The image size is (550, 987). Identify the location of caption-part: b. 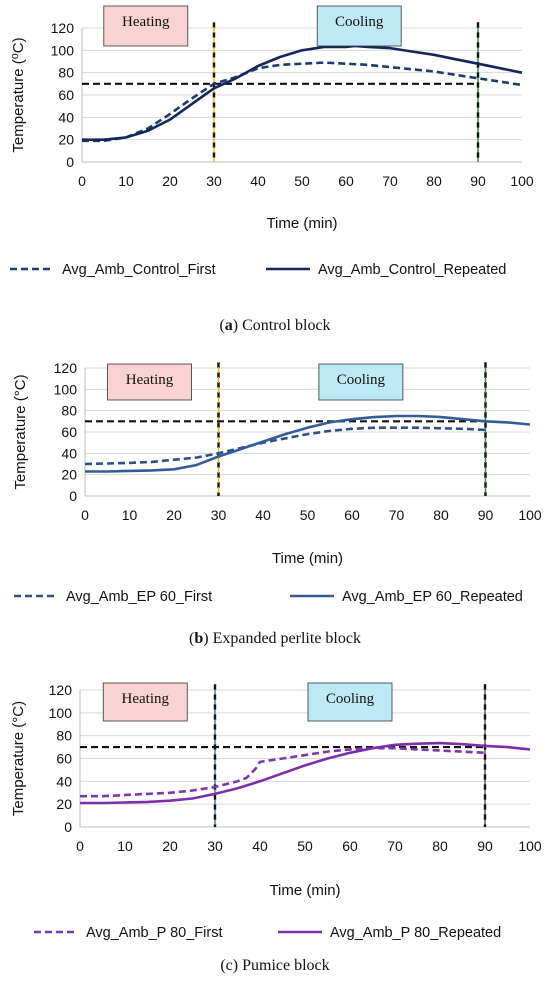
(198, 638).